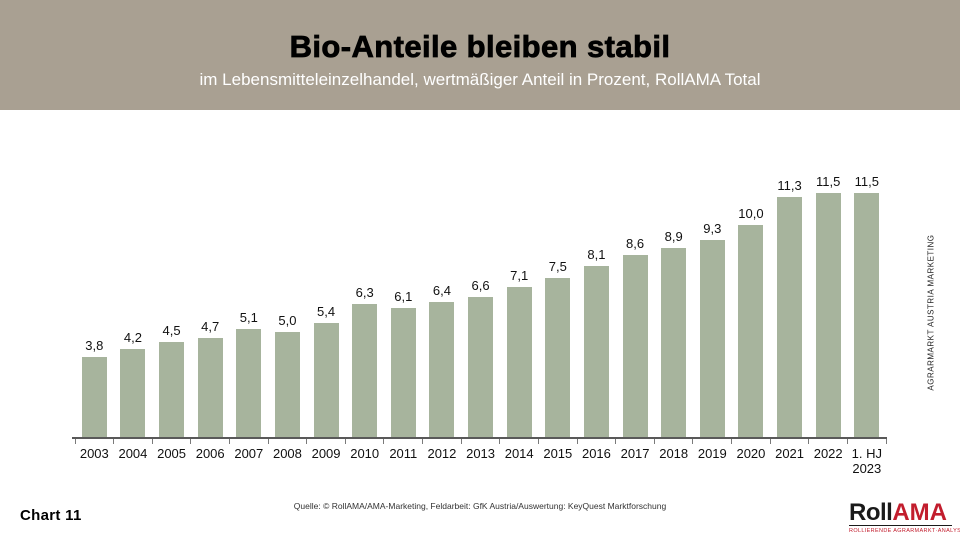  I want to click on x-axis-label: 1. HJ 2023, so click(866, 461).